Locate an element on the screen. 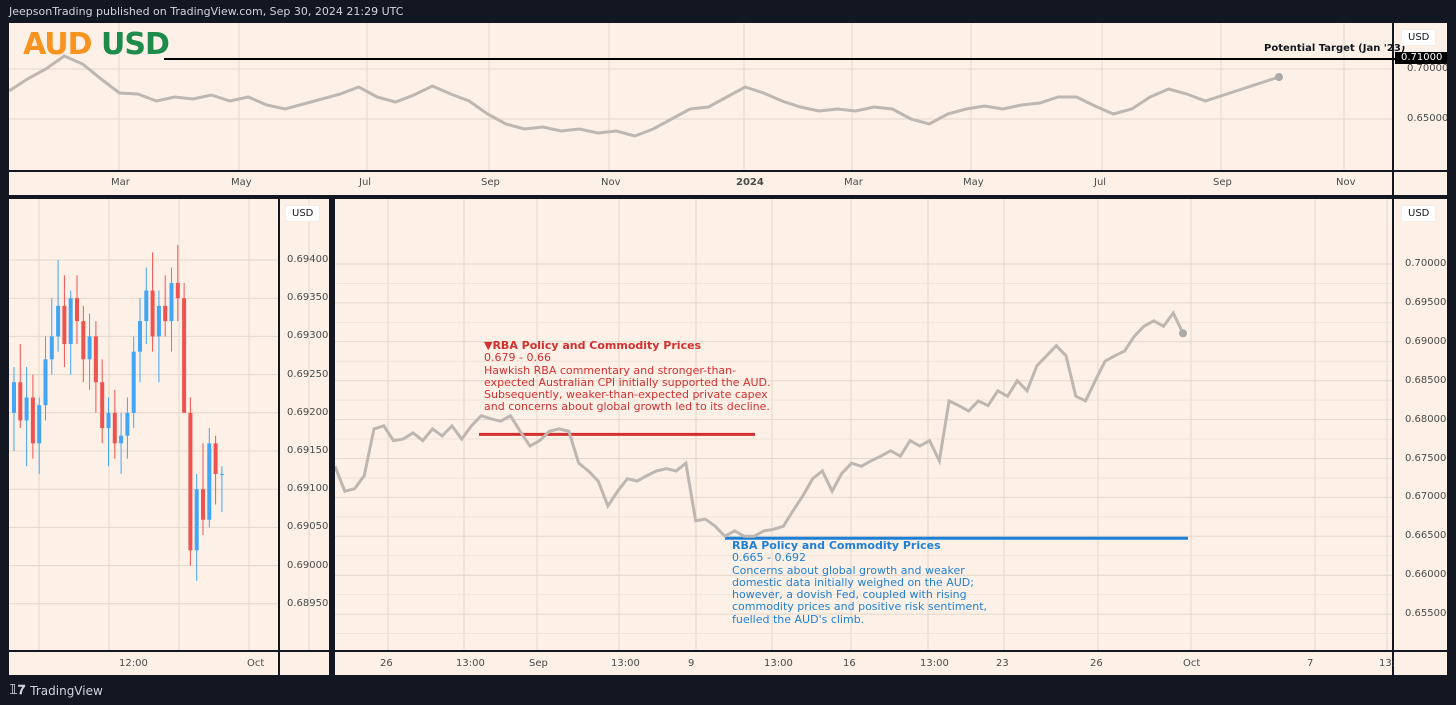 Image resolution: width=1456 pixels, height=705 pixels. price-label: 0.66000 is located at coordinates (1426, 575).